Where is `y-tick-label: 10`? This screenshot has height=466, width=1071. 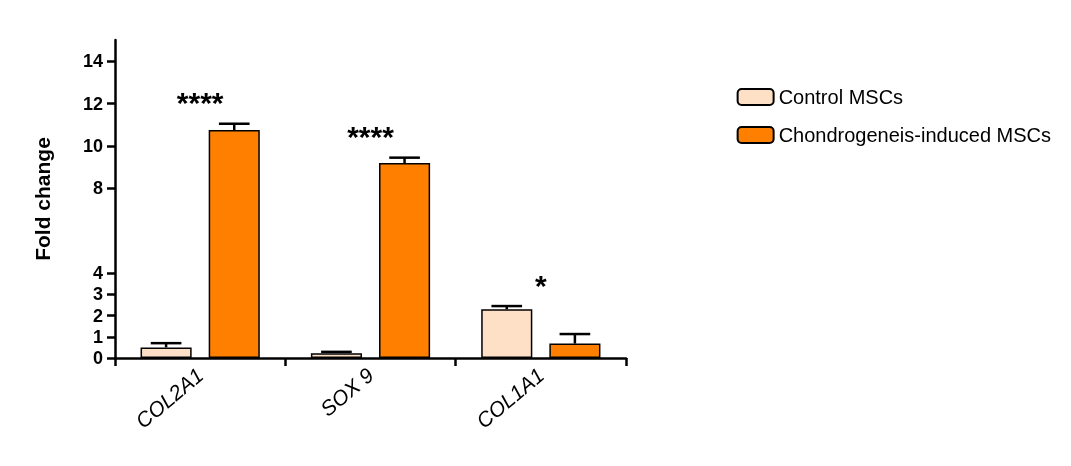
y-tick-label: 10 is located at coordinates (92, 146).